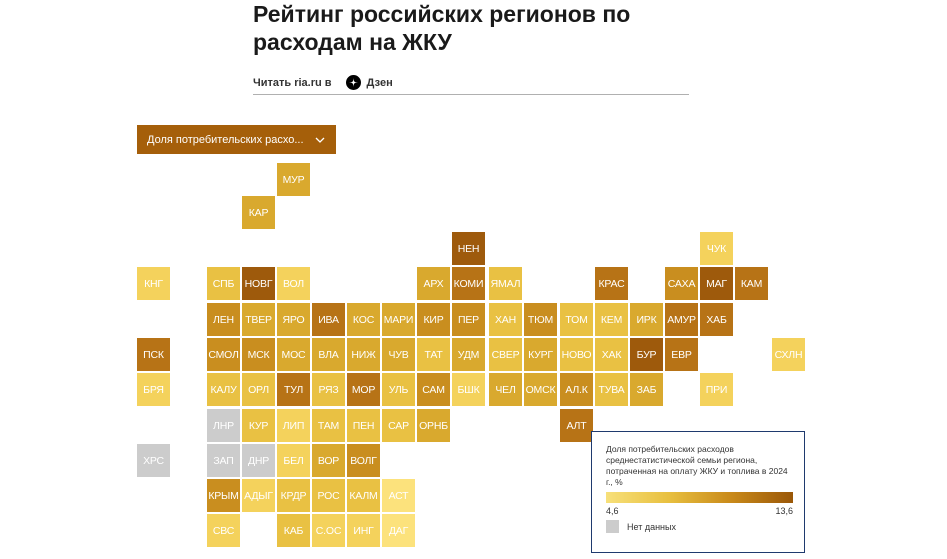 The image size is (947, 559). What do you see at coordinates (681, 319) in the screenshot?
I see `region-tile-амур: АМУР` at bounding box center [681, 319].